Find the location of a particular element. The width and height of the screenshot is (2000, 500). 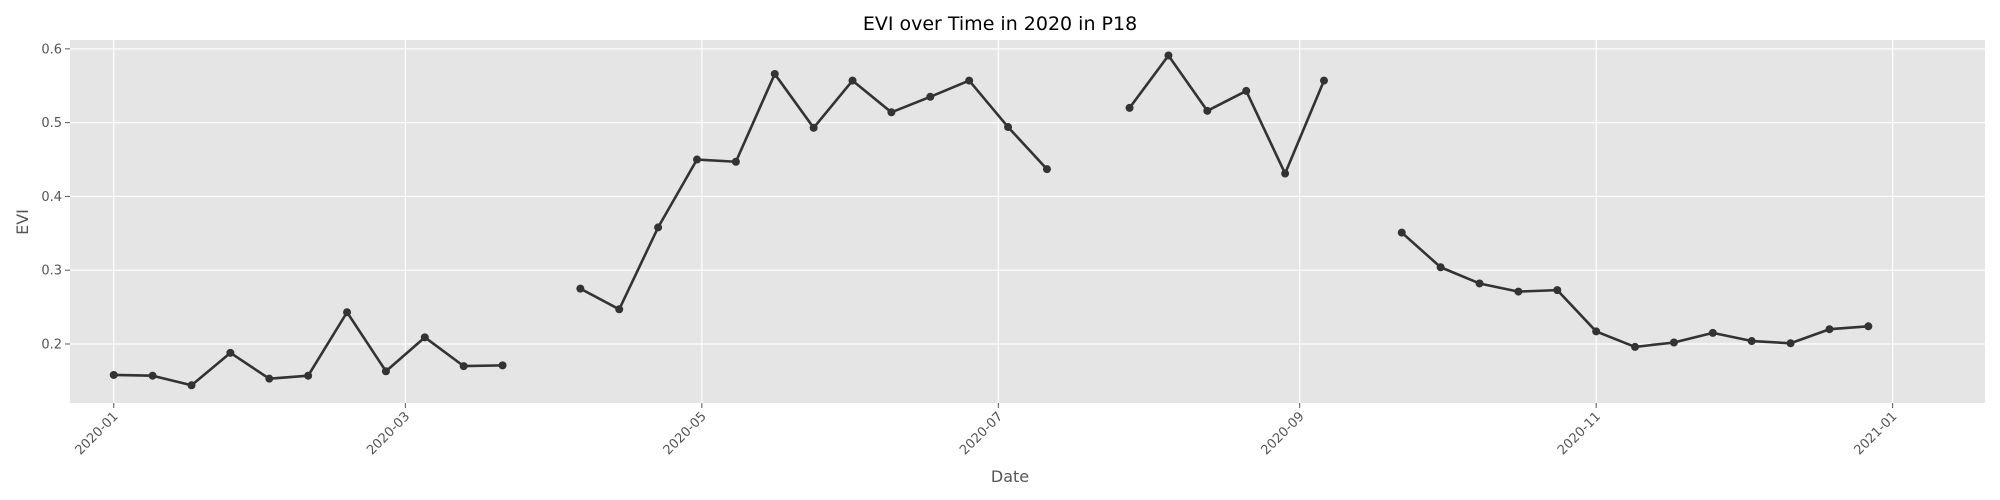

y-axis-label: EVI is located at coordinates (22, 222).